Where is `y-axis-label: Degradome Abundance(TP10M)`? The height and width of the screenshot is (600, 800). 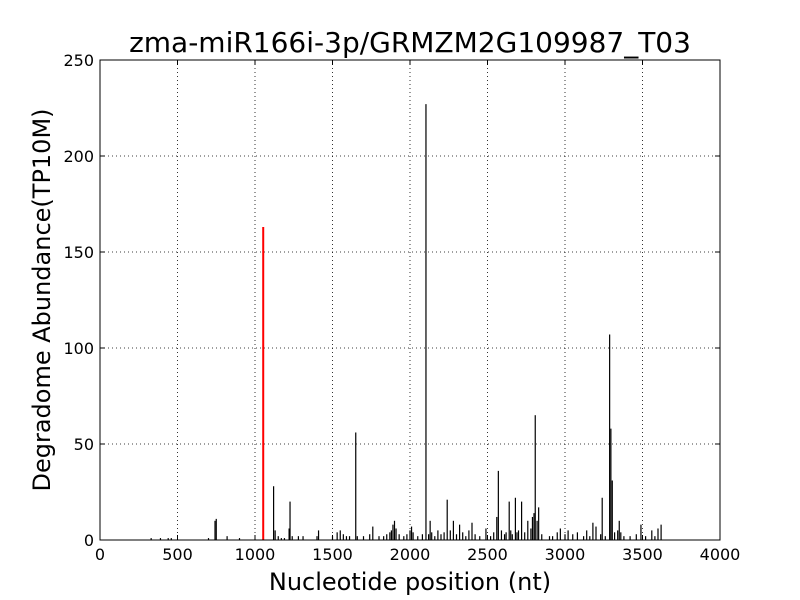 y-axis-label: Degradome Abundance(TP10M) is located at coordinates (42, 299).